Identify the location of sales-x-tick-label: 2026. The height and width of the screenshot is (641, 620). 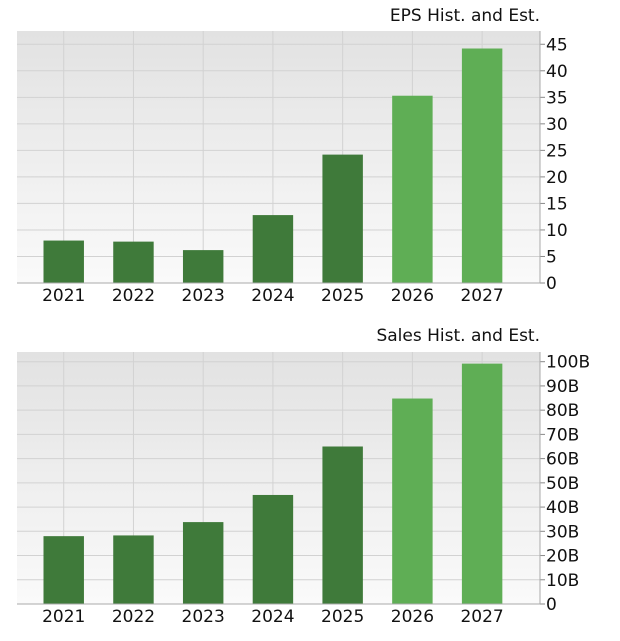
(412, 617).